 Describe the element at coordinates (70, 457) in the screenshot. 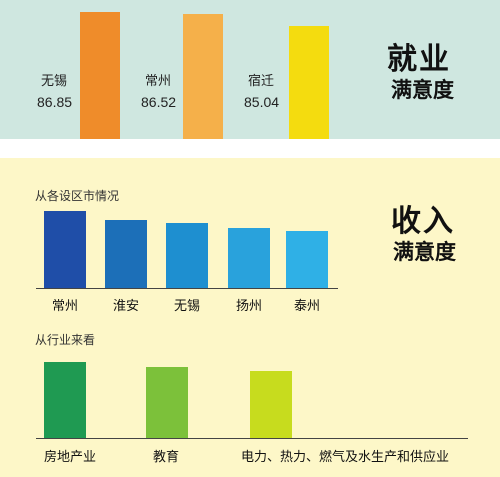

I see `industry-category-label: 房地产业` at that location.